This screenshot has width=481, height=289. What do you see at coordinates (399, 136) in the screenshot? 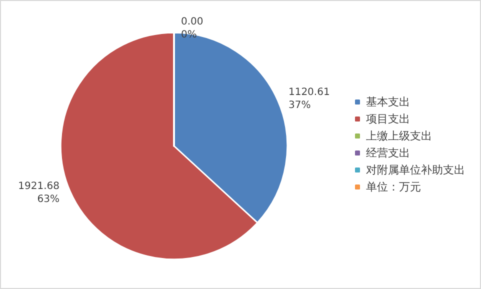
I see `legend-label: 上缴上级支出` at bounding box center [399, 136].